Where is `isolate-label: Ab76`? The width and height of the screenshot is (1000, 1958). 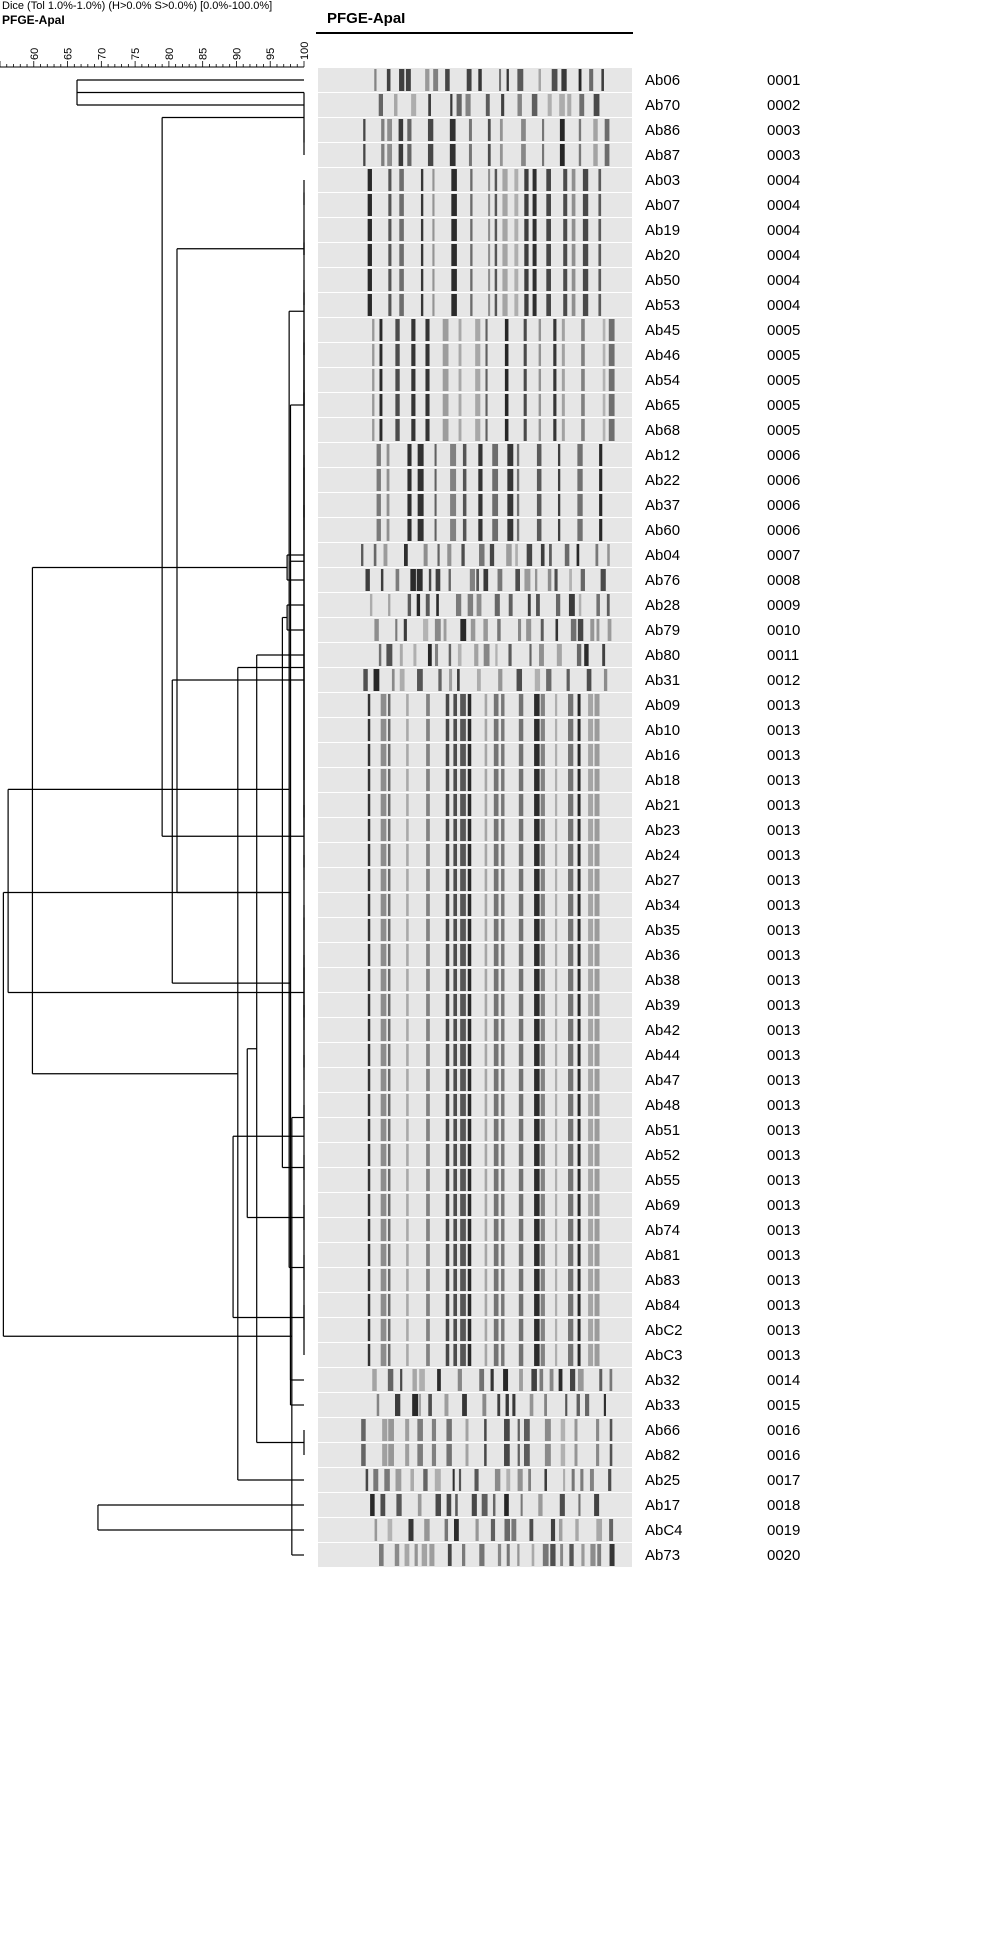
isolate-label: Ab76 is located at coordinates (662, 580).